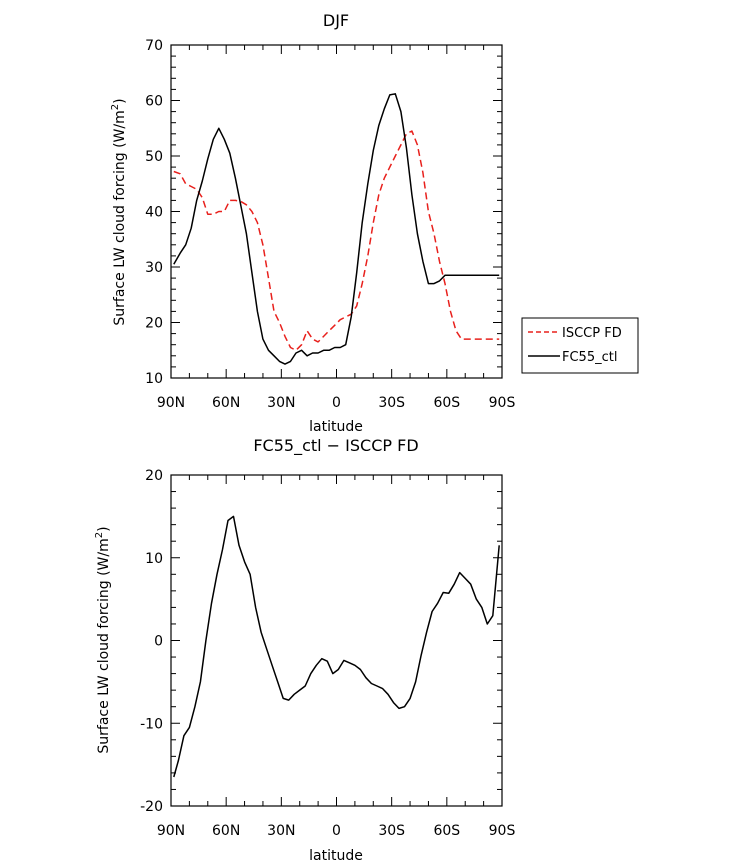 This screenshot has width=733, height=866. Describe the element at coordinates (336, 646) in the screenshot. I see `series-line-difference` at that location.